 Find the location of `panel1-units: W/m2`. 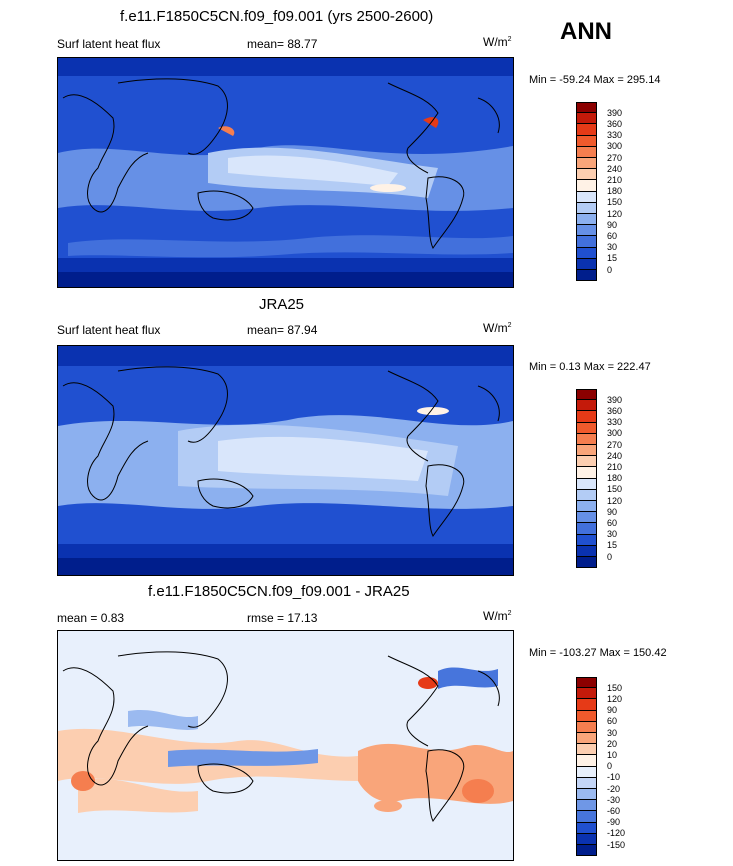

panel1-units: W/m2 is located at coordinates (497, 42).